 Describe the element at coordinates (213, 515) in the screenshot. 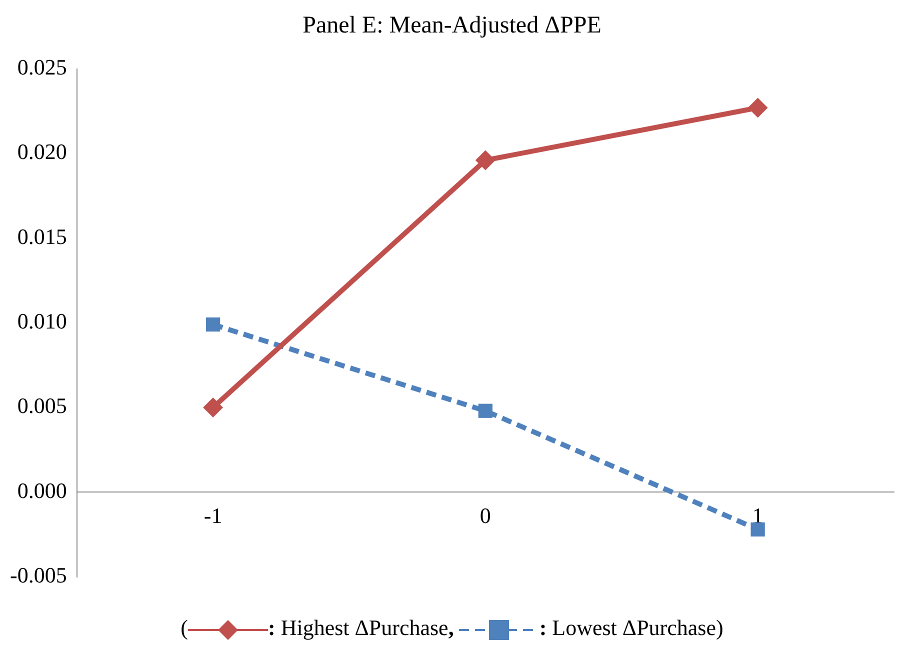

I see `x-tick-label: -1` at that location.